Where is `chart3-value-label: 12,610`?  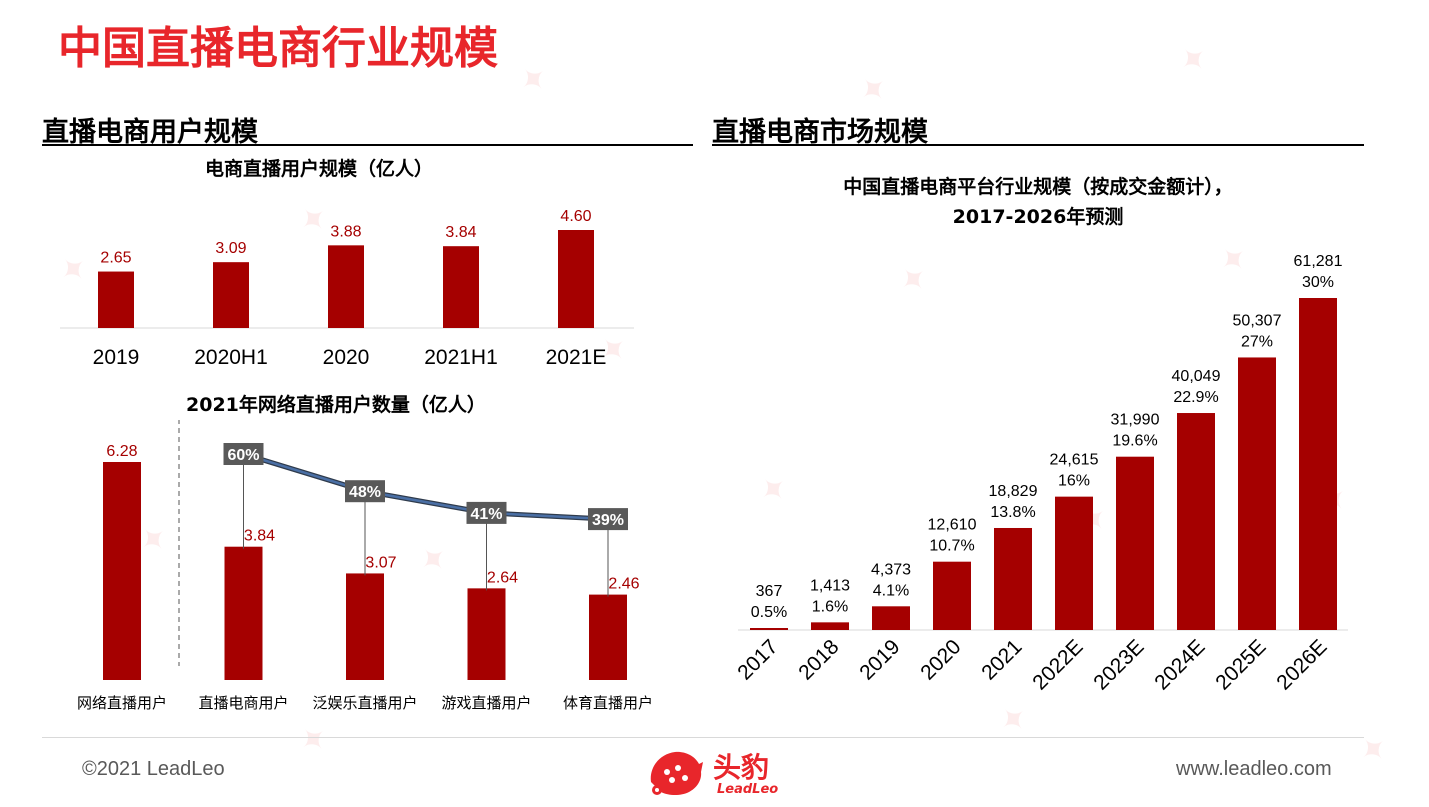 chart3-value-label: 12,610 is located at coordinates (952, 525).